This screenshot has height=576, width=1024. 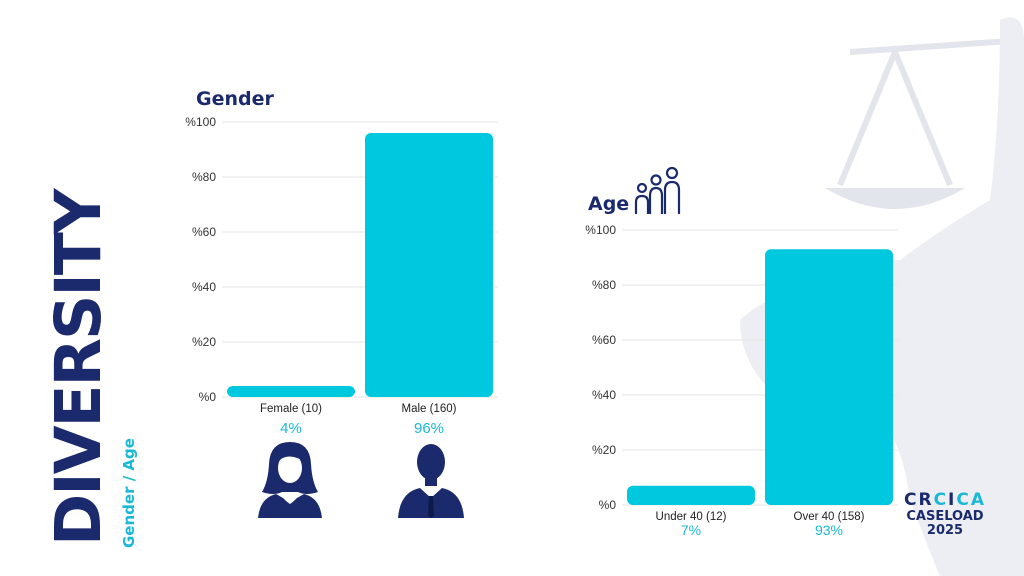 What do you see at coordinates (609, 204) in the screenshot?
I see `age-chart-title: Age` at bounding box center [609, 204].